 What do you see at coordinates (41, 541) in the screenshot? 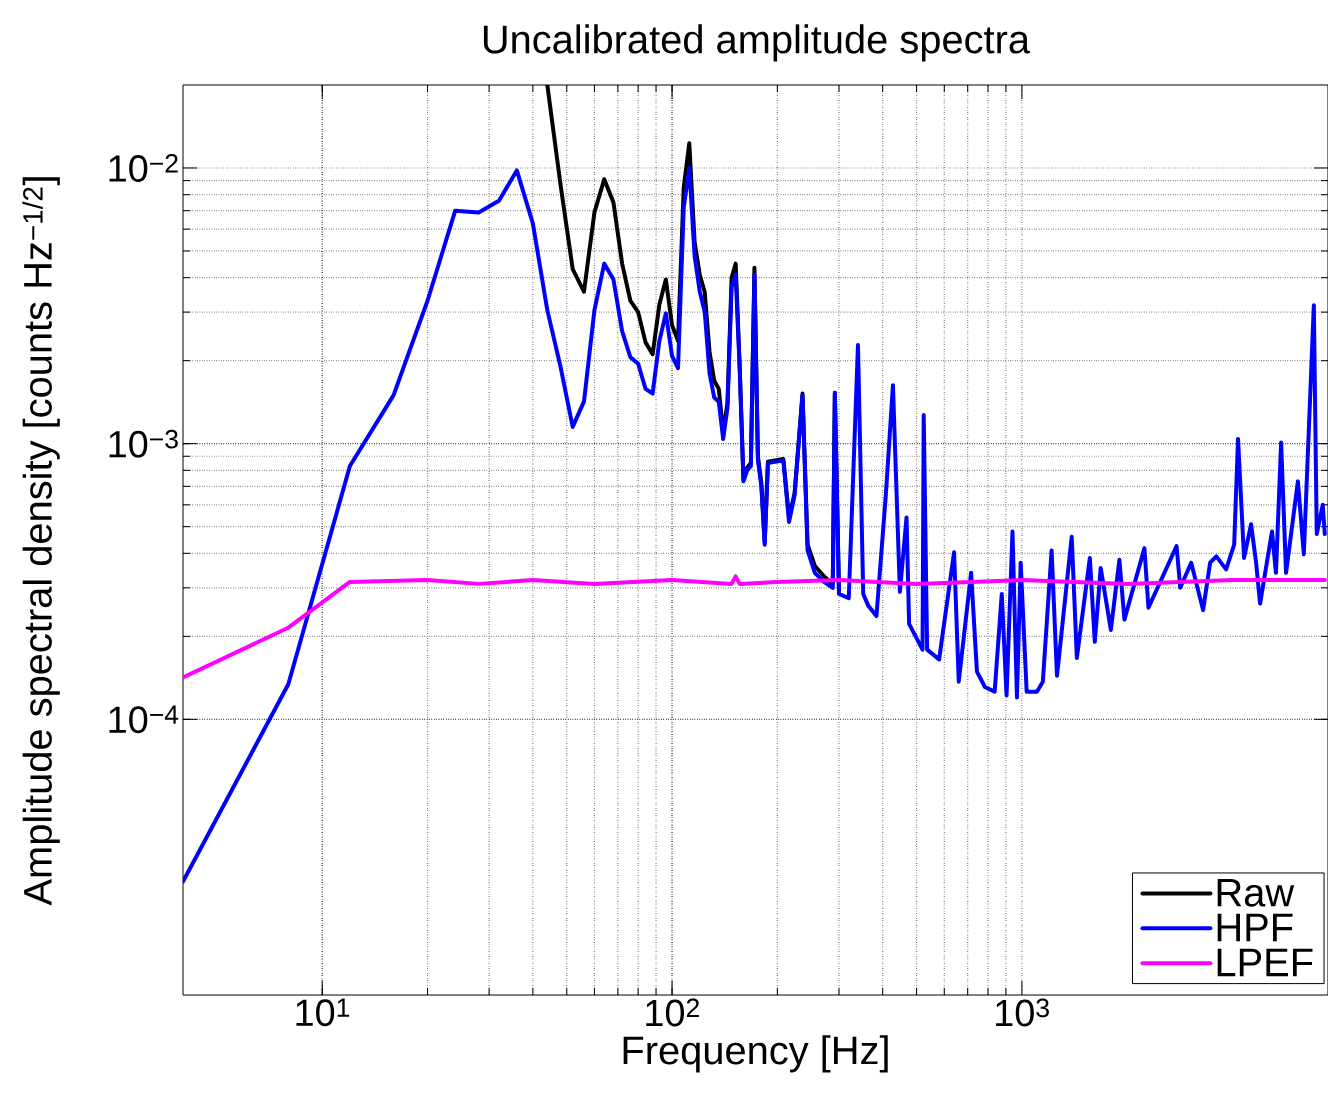
I see `y-axis-title: Amplitude spectral density [counts Hz$^{−1/2}$]` at bounding box center [41, 541].